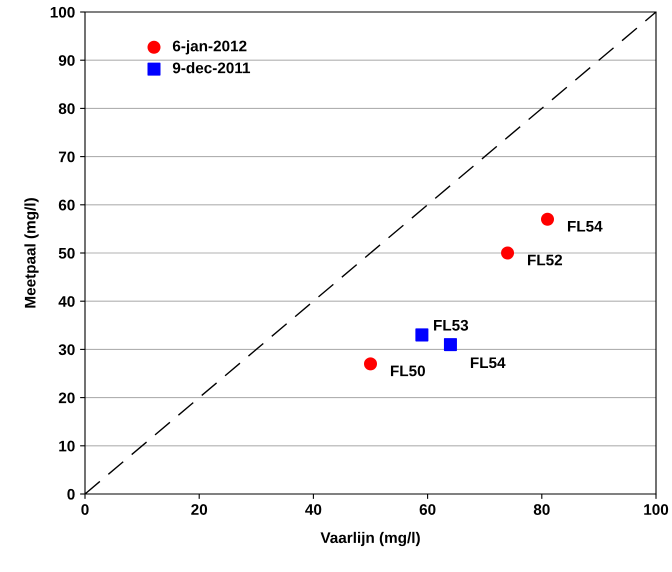  I want to click on legend-label: 6-jan-2012, so click(209, 47).